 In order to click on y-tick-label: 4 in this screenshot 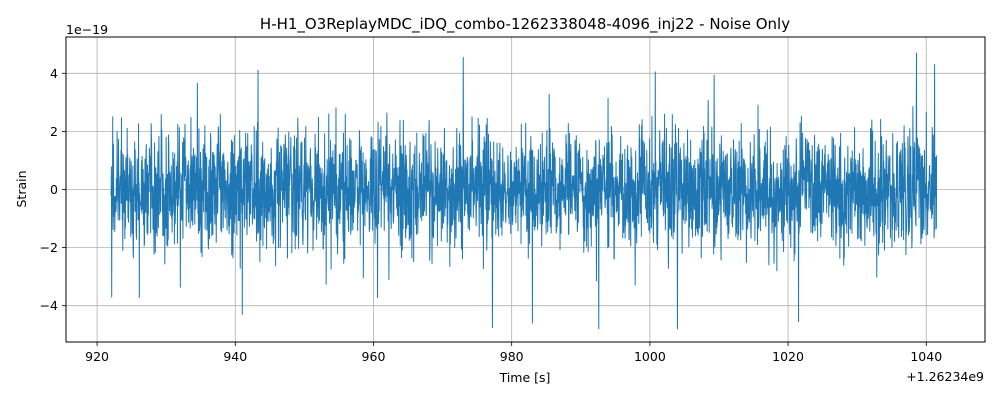, I will do `click(54, 73)`.